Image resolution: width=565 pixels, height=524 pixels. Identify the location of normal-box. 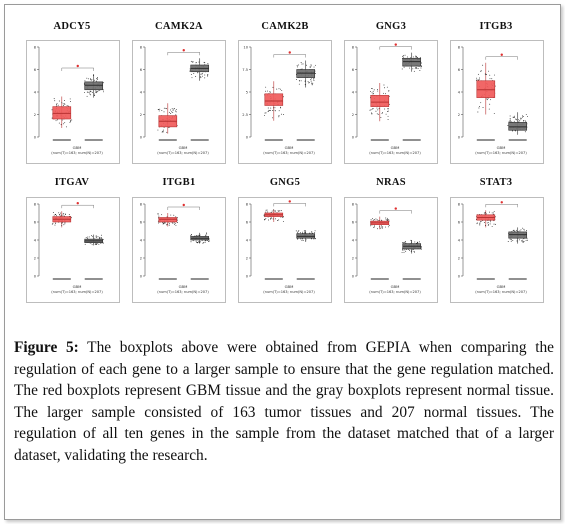
(518, 126).